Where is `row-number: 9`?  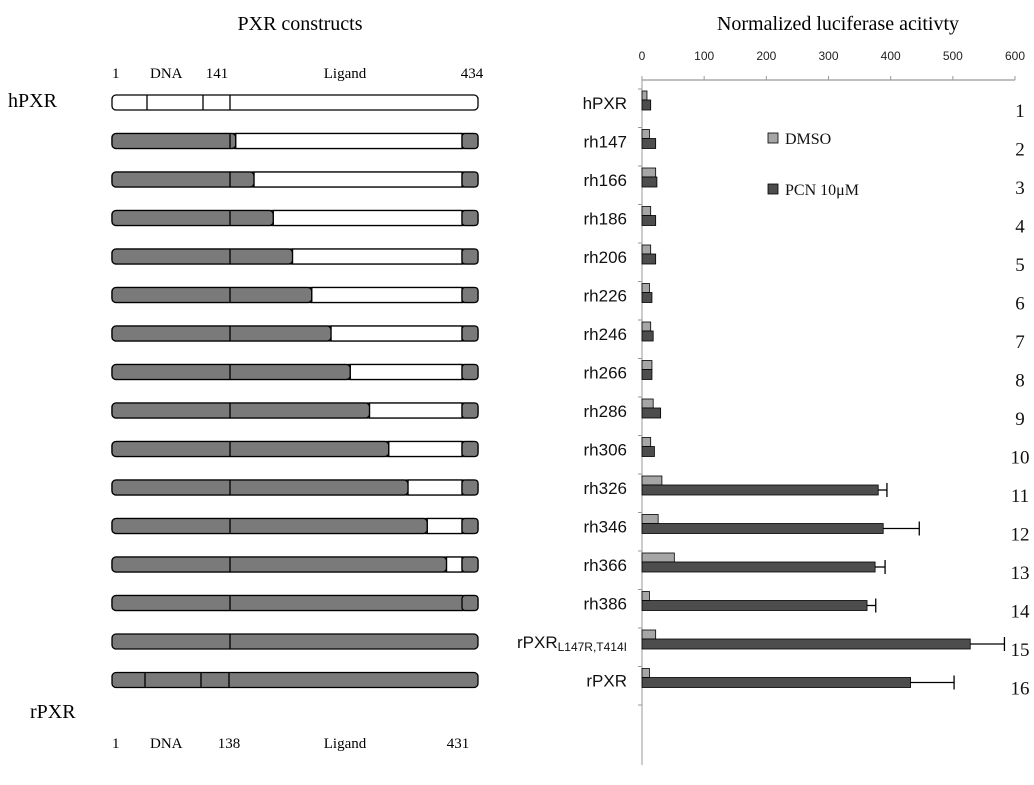 row-number: 9 is located at coordinates (1020, 419).